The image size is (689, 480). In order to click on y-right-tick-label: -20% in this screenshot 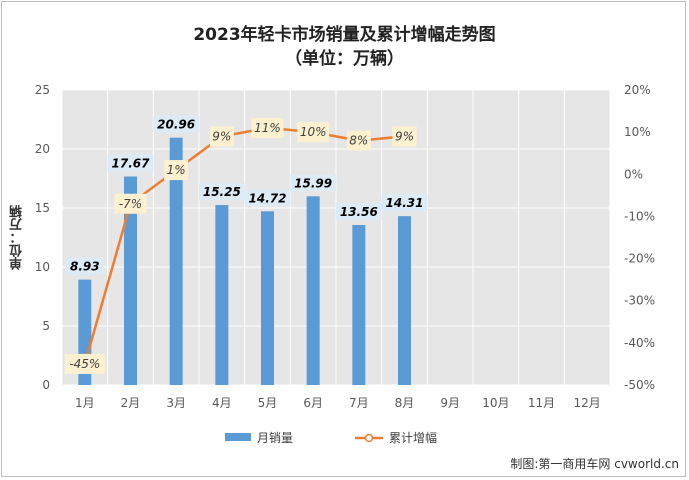, I will do `click(639, 259)`.